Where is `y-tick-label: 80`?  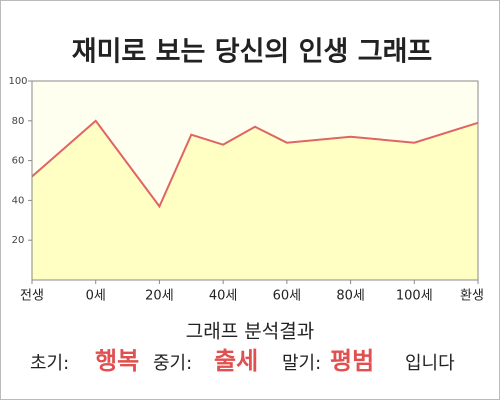 y-tick-label: 80 is located at coordinates (18, 121).